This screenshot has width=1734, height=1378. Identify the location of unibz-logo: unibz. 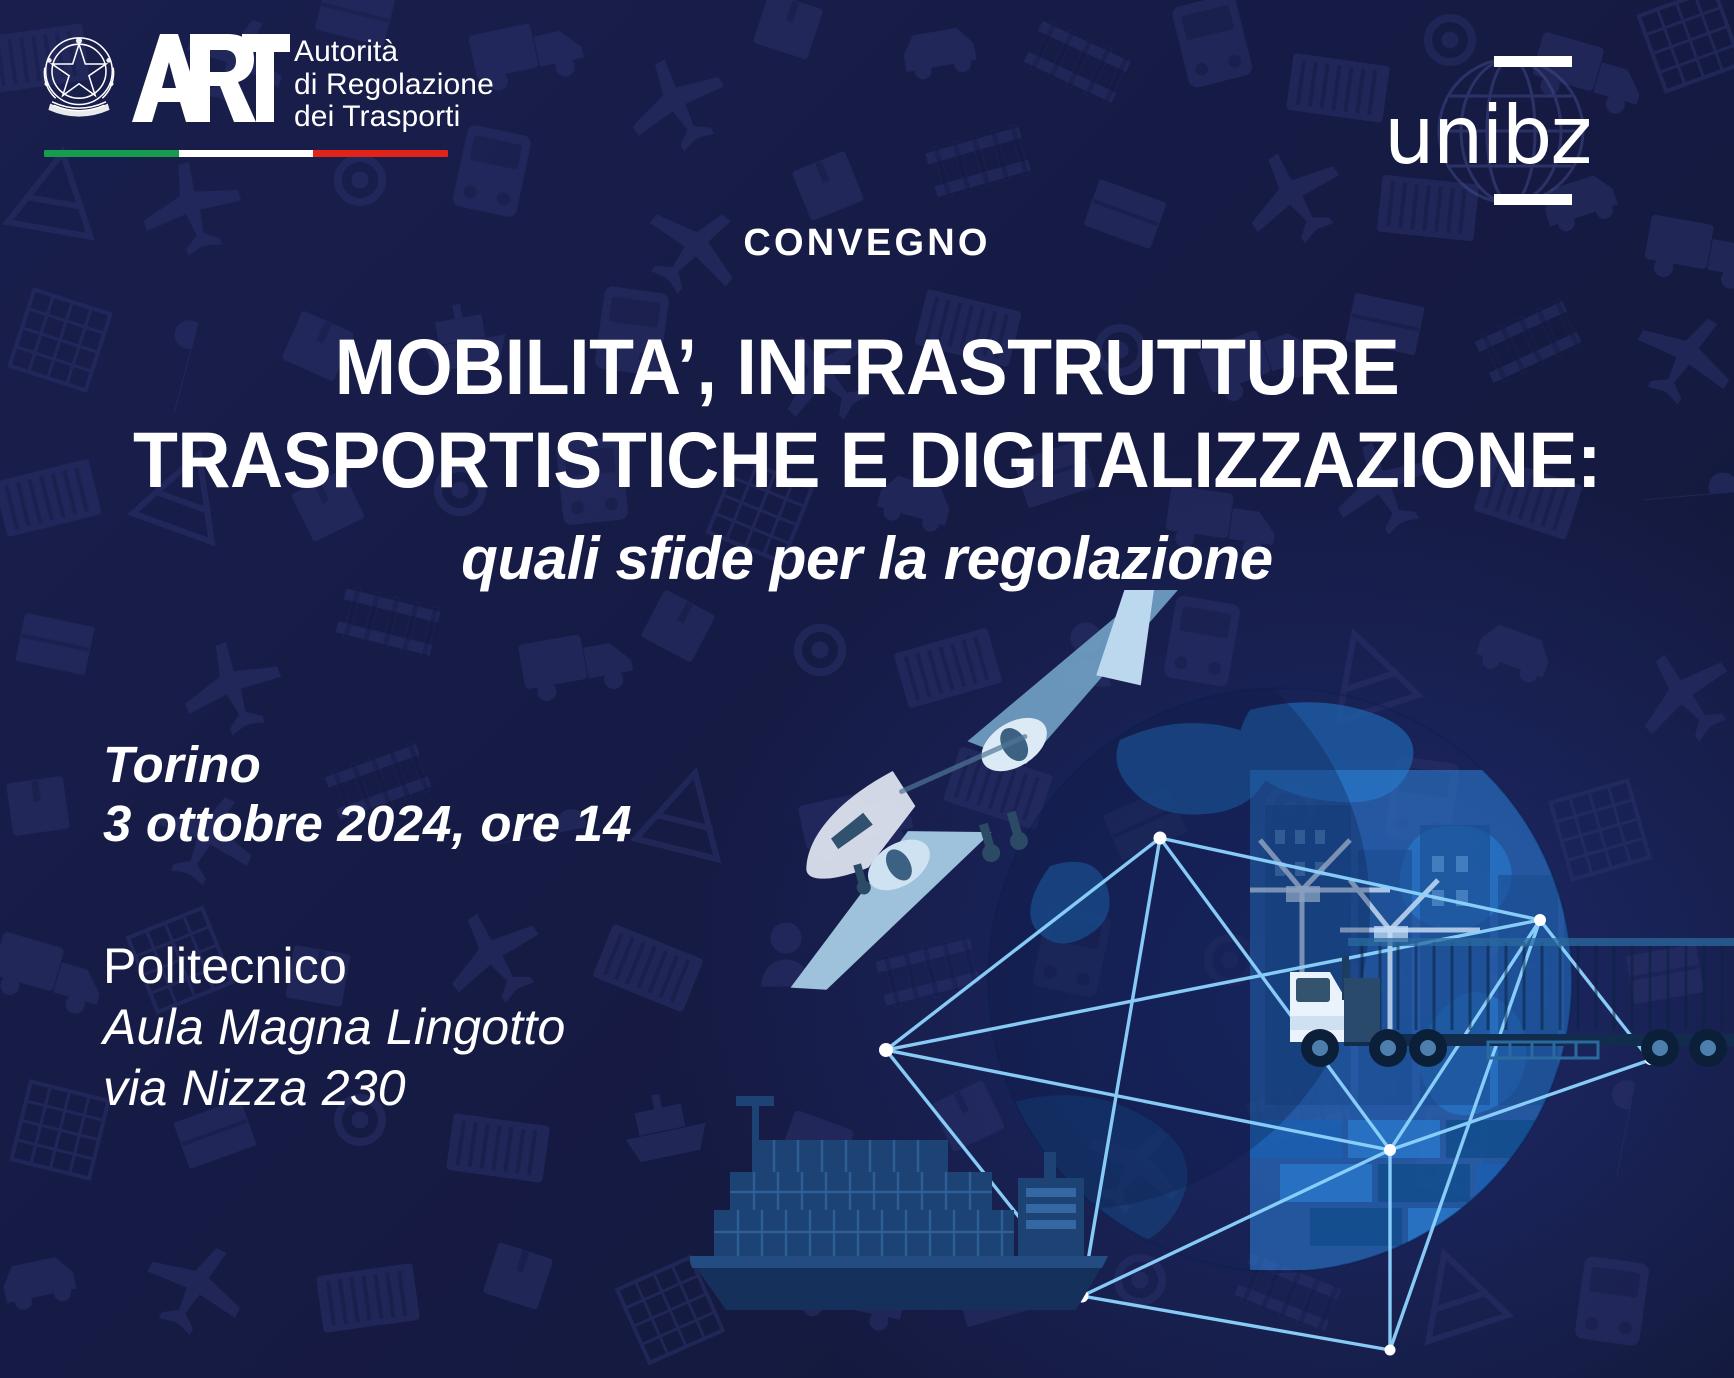
(1488, 127).